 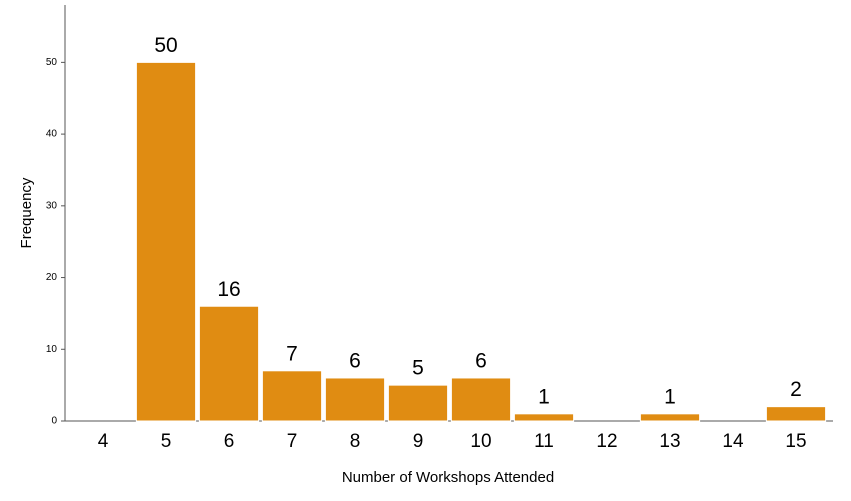 What do you see at coordinates (418, 368) in the screenshot?
I see `value-label: 5` at bounding box center [418, 368].